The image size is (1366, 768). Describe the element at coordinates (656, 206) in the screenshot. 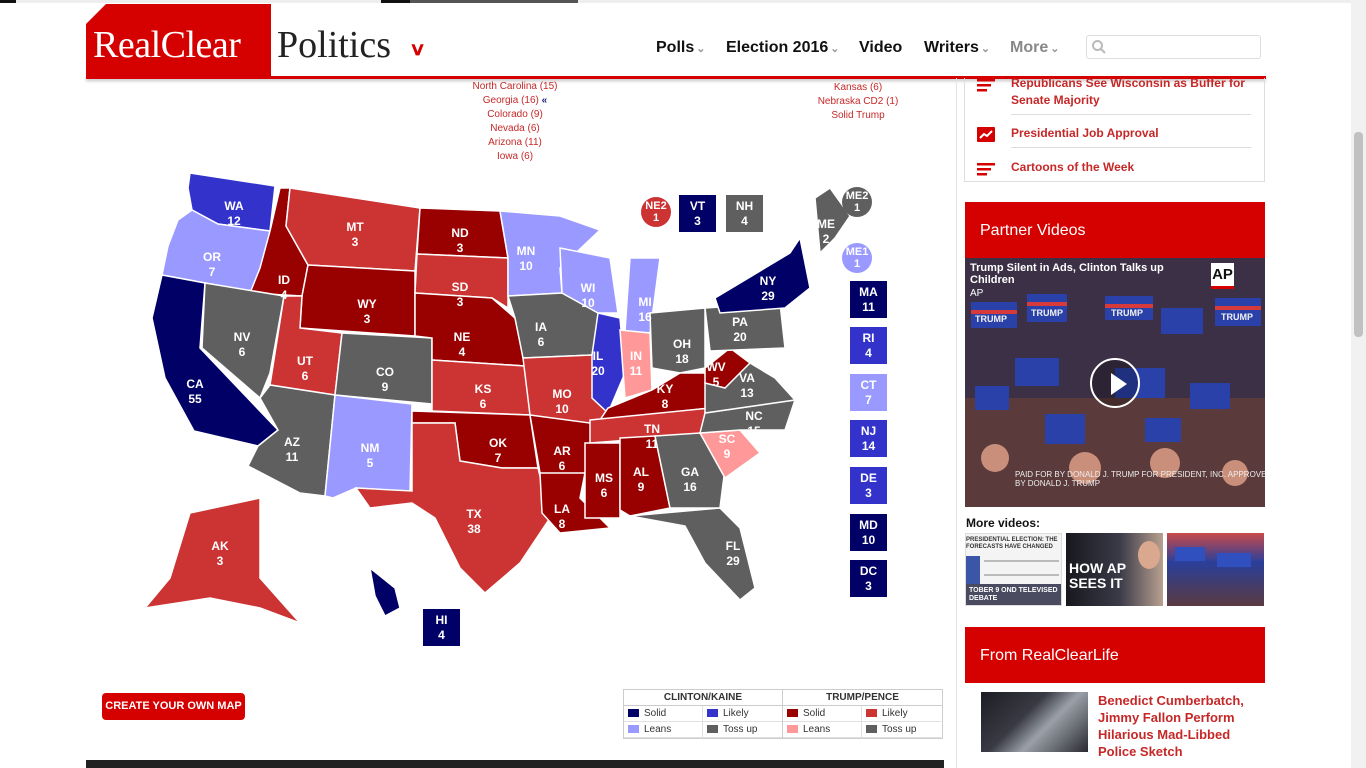

I see `district-abbr: NE2` at that location.